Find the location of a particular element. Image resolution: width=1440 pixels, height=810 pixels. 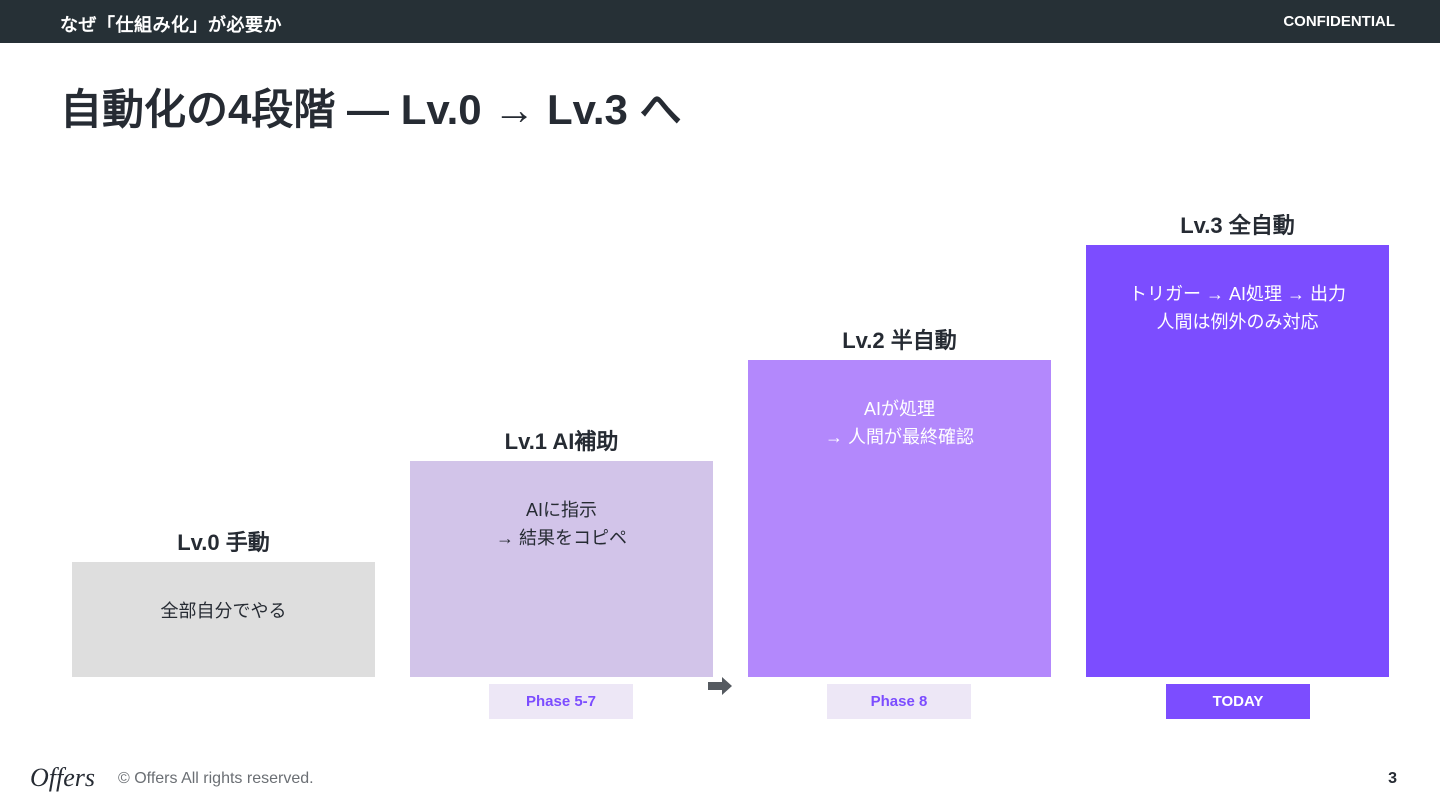

level-1-text-1: AIに指示 is located at coordinates (561, 510).